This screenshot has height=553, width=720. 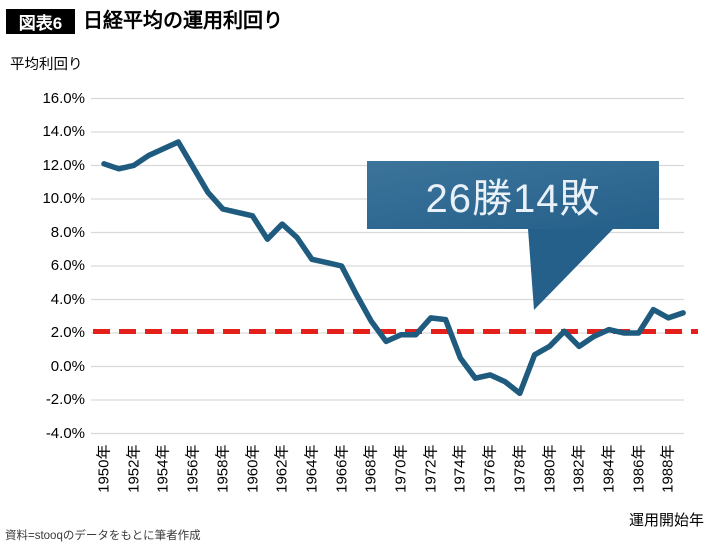 I want to click on y-tick-label: 10.0%, so click(x=63, y=198).